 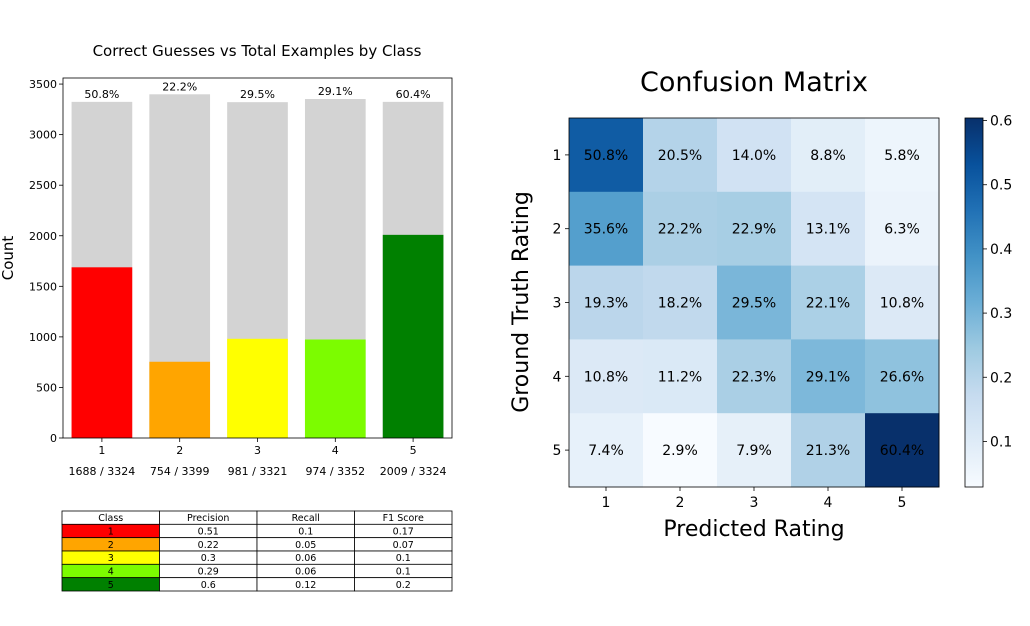 I want to click on table-cell-value: 0.12, so click(x=305, y=585).